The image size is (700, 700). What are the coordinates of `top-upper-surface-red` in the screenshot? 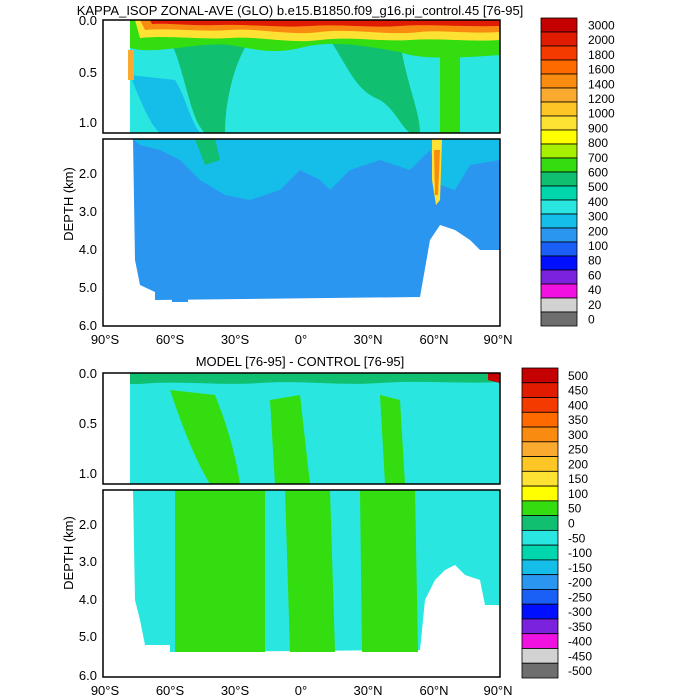 It's located at (325, 23).